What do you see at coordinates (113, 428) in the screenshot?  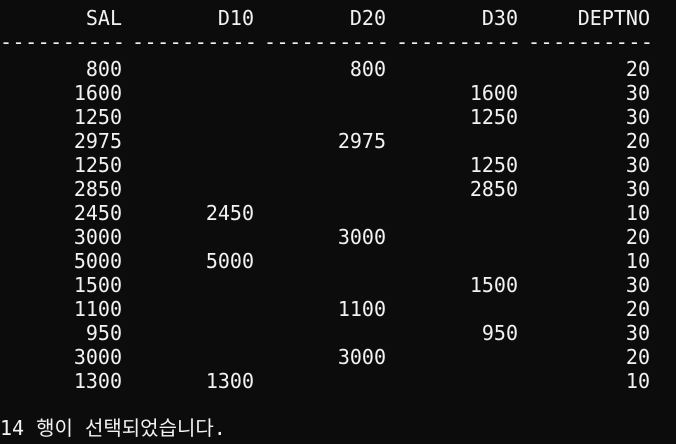 I see `rows-selected-message: 14 행이 선택되었습니다.` at bounding box center [113, 428].